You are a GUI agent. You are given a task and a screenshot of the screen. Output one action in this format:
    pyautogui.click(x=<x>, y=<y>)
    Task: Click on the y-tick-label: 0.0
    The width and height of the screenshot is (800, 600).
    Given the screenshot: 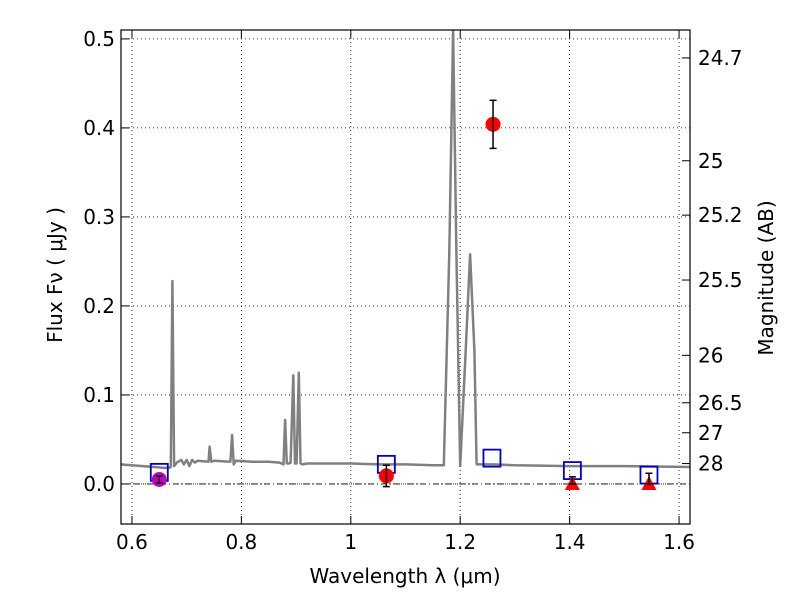 What is the action you would take?
    pyautogui.click(x=99, y=484)
    